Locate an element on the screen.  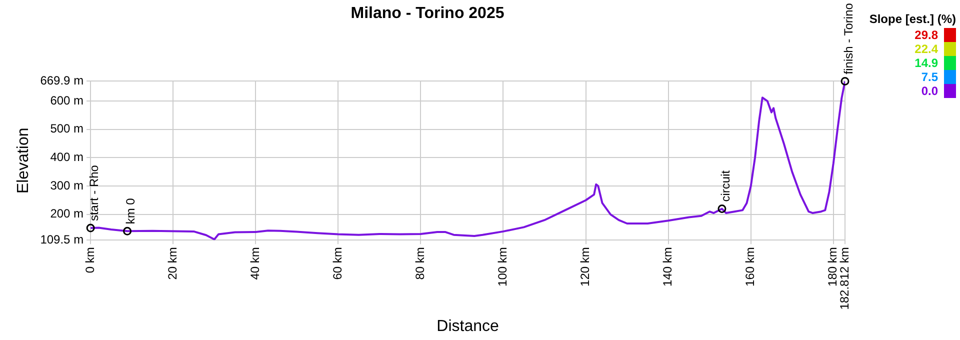
x-tick-label: 40 km is located at coordinates (255, 263).